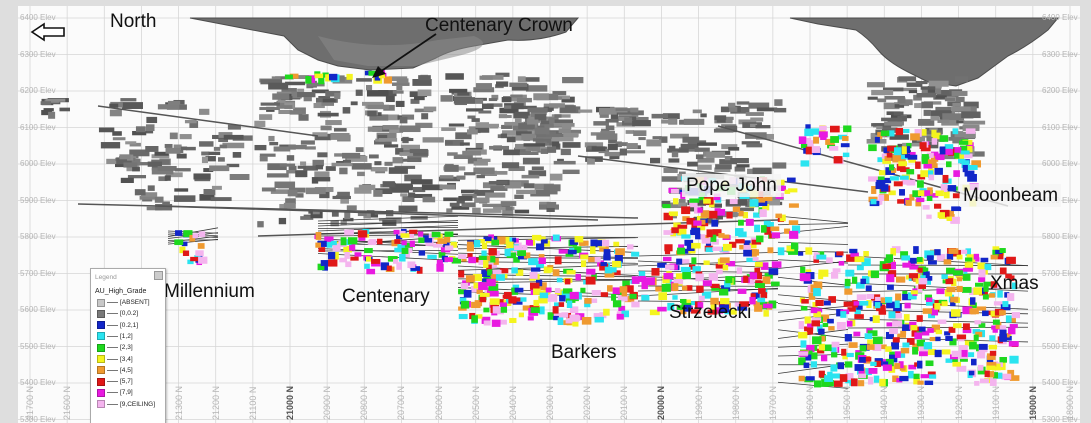 Image resolution: width=1091 pixels, height=423 pixels. Describe the element at coordinates (252, 403) in the screenshot. I see `northing-label: 21100 N` at that location.